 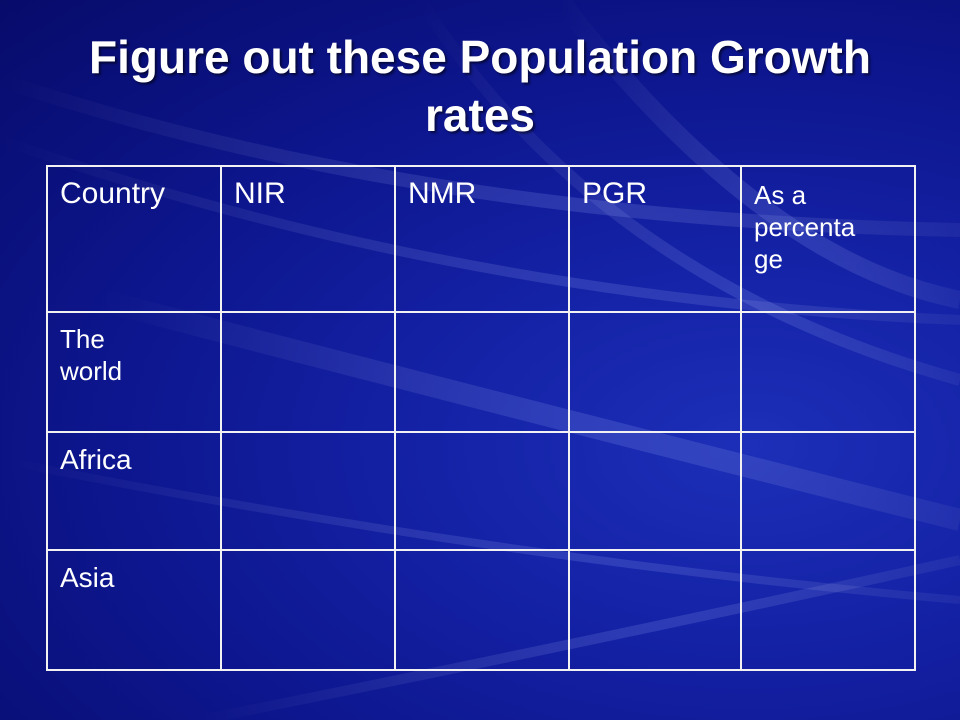 What do you see at coordinates (134, 491) in the screenshot?
I see `row-label-africa: Africa` at bounding box center [134, 491].